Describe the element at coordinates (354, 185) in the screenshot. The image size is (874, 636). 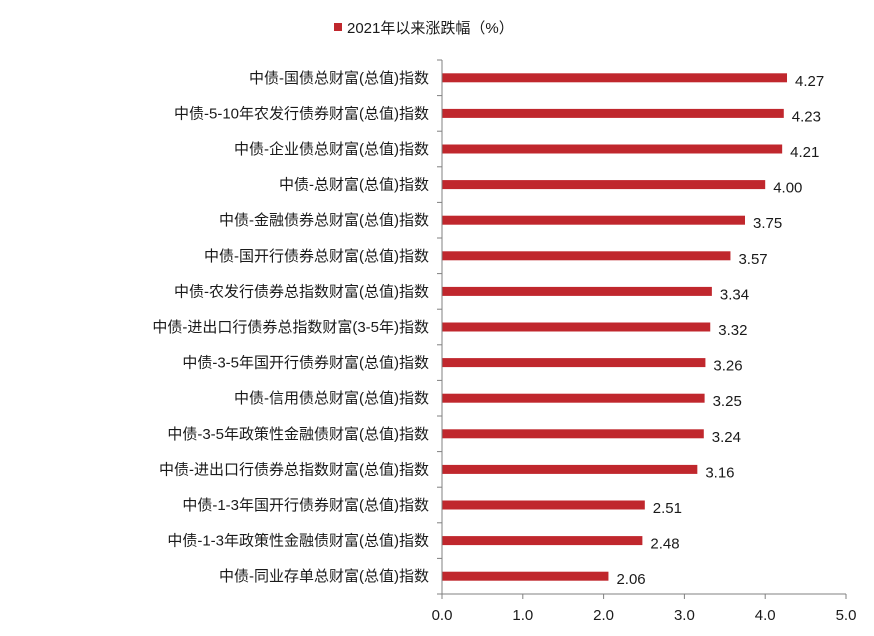
I see `category-label: 中债-总财富(总值)指数` at that location.